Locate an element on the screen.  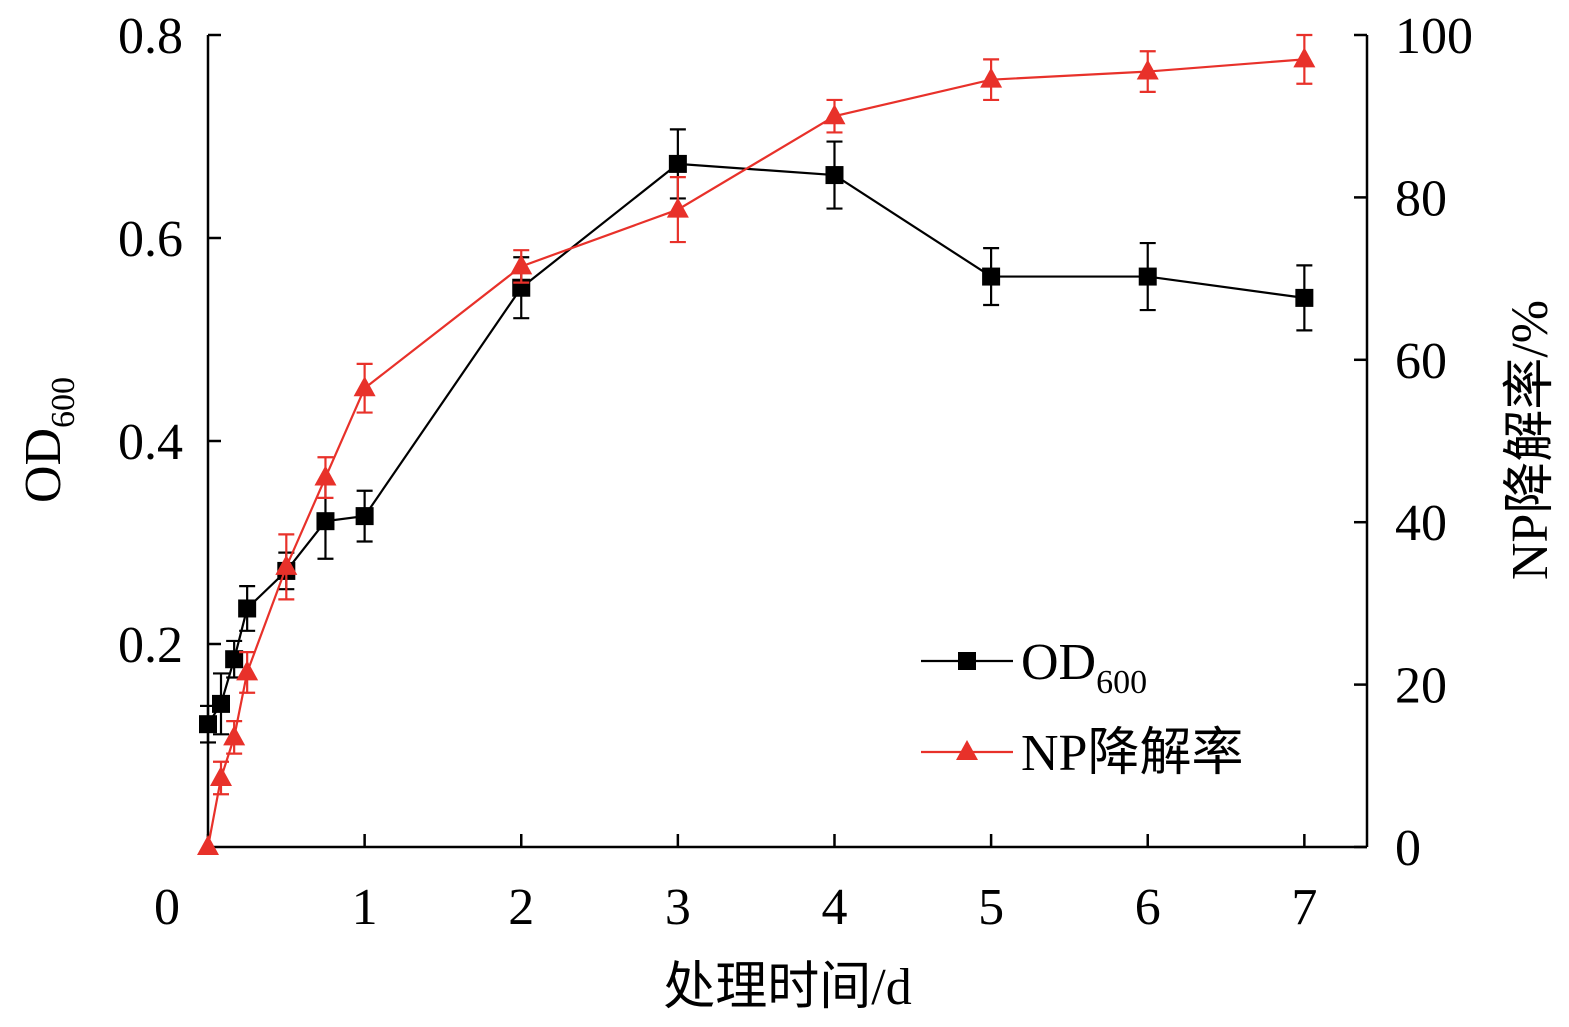
y-axis-title-subscript: 600 is located at coordinates (63, 402).